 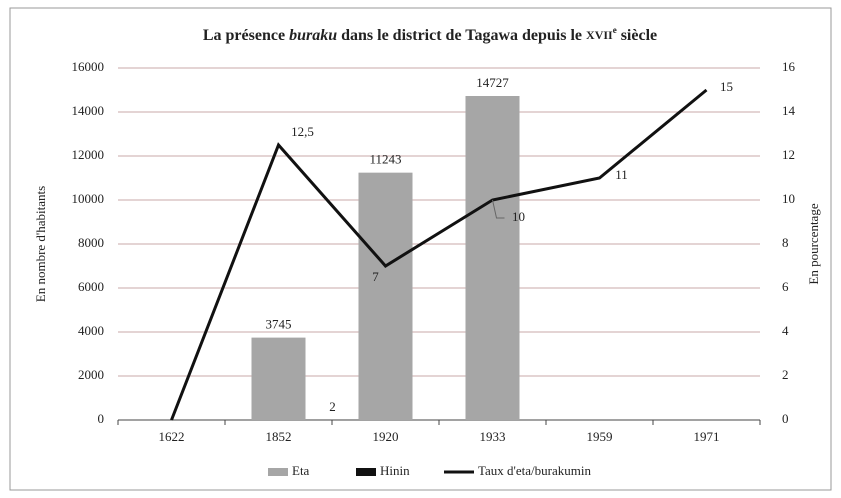 I want to click on x-tick-label: 1933, so click(x=493, y=436).